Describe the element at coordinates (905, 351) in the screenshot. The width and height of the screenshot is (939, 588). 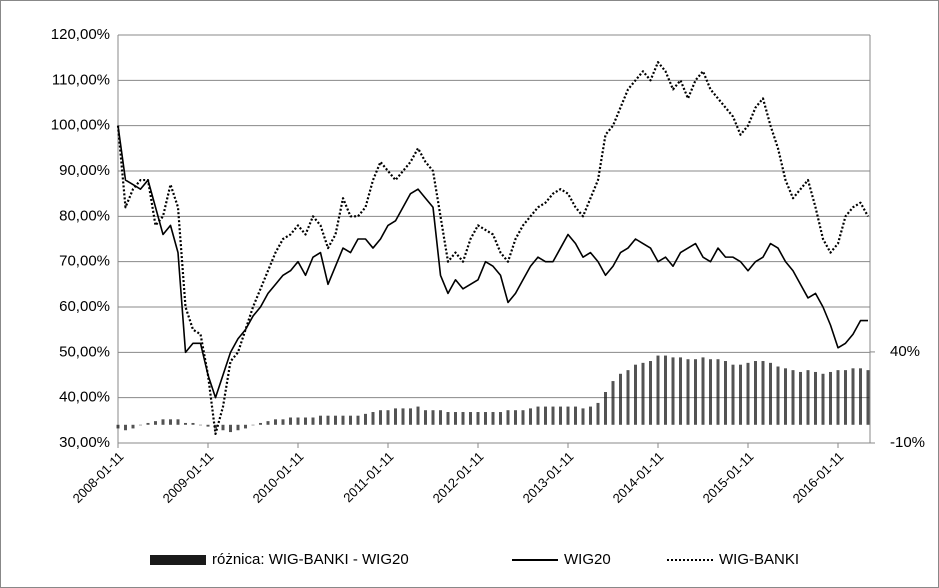
I see `y2-tick-label: 40%` at that location.